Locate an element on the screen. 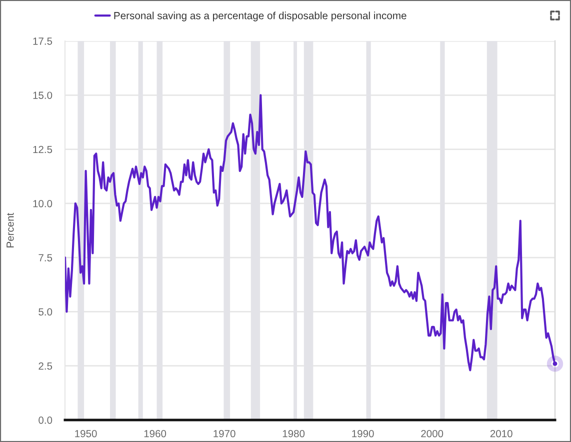 This screenshot has width=571, height=442. x-tick-label: 1980 is located at coordinates (293, 434).